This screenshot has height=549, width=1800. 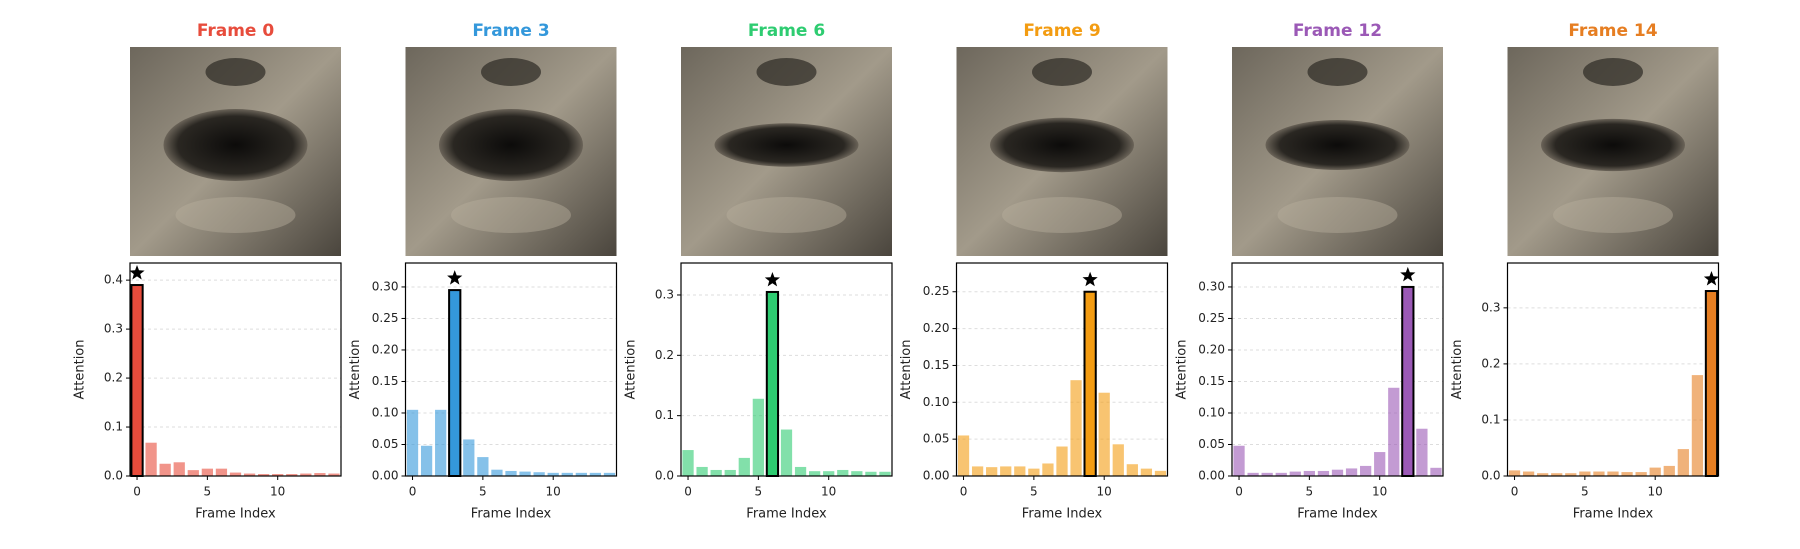 What do you see at coordinates (113, 329) in the screenshot?
I see `y-tick-label: 0.3` at bounding box center [113, 329].